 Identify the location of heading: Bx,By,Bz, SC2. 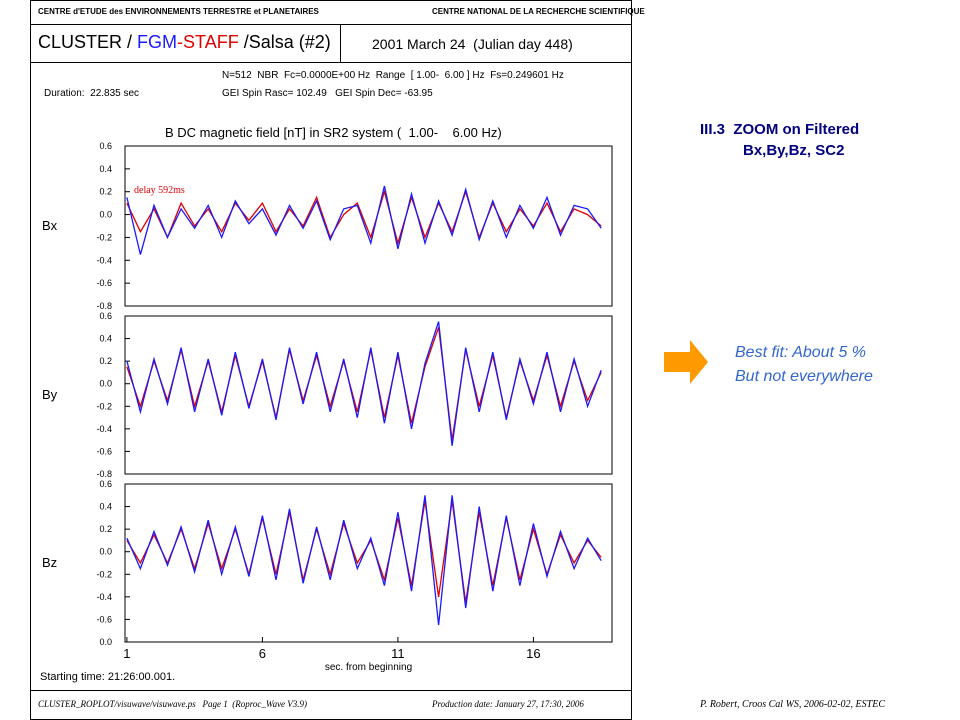
(794, 150).